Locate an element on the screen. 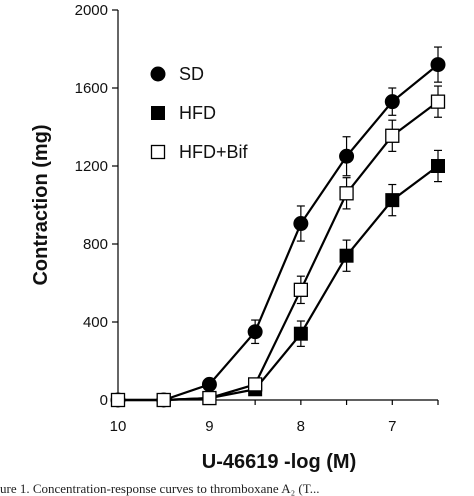 This screenshot has height=496, width=474. y-tick-label: 400 is located at coordinates (95, 322).